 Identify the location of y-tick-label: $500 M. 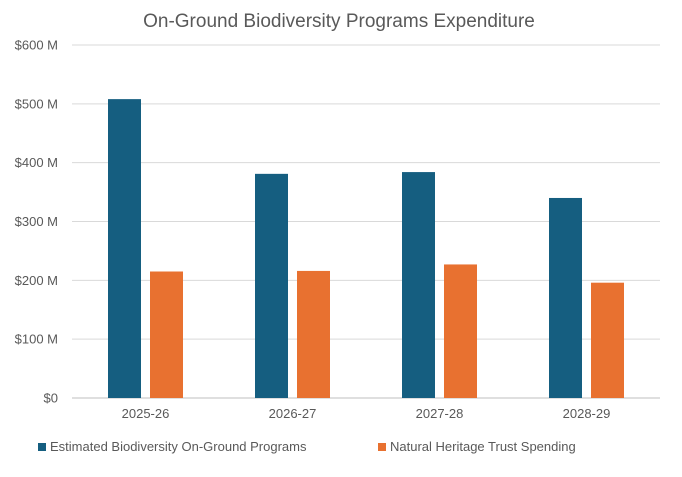
(36, 103).